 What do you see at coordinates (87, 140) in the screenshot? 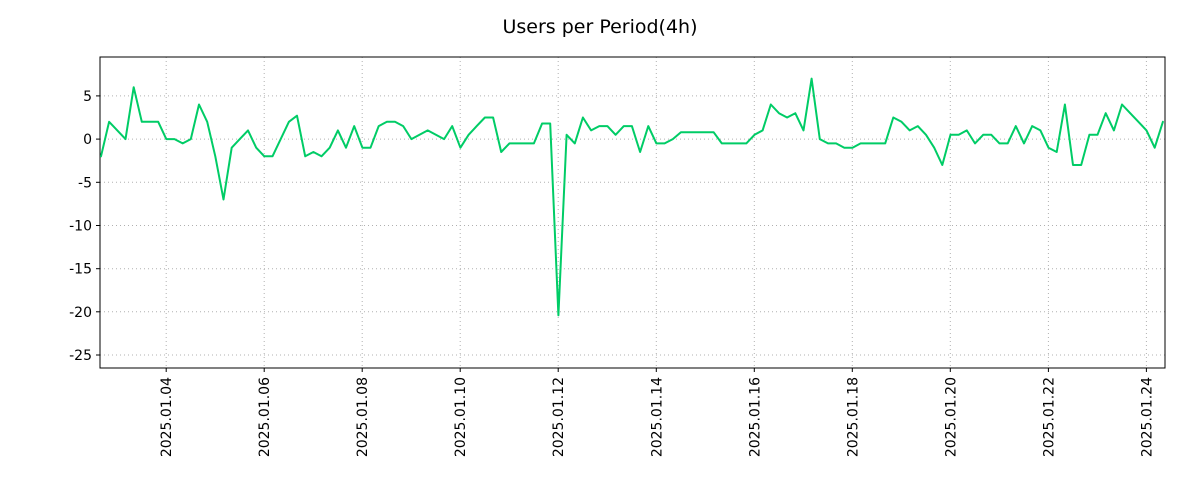
I see `y-tick-label: 0` at bounding box center [87, 140].